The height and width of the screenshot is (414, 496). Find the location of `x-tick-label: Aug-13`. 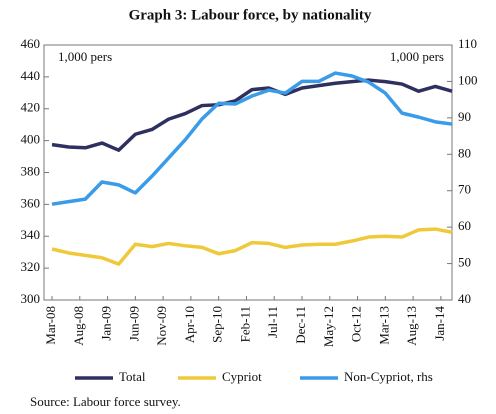

x-tick-label: Aug-13 is located at coordinates (411, 326).